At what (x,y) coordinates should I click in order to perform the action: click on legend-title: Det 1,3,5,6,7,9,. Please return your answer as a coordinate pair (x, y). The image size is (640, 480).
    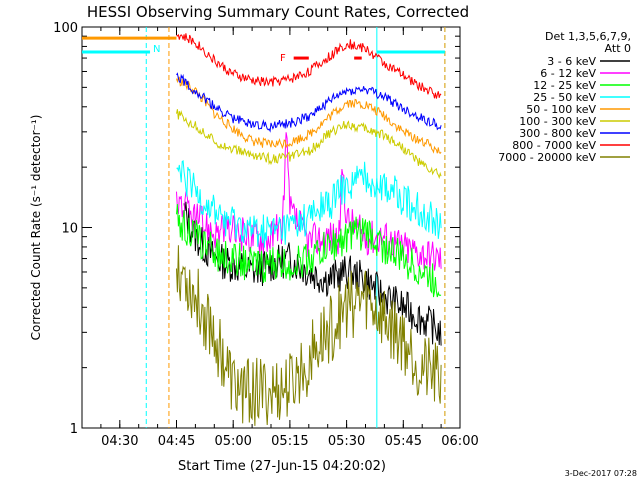
    Looking at the image, I should click on (588, 36).